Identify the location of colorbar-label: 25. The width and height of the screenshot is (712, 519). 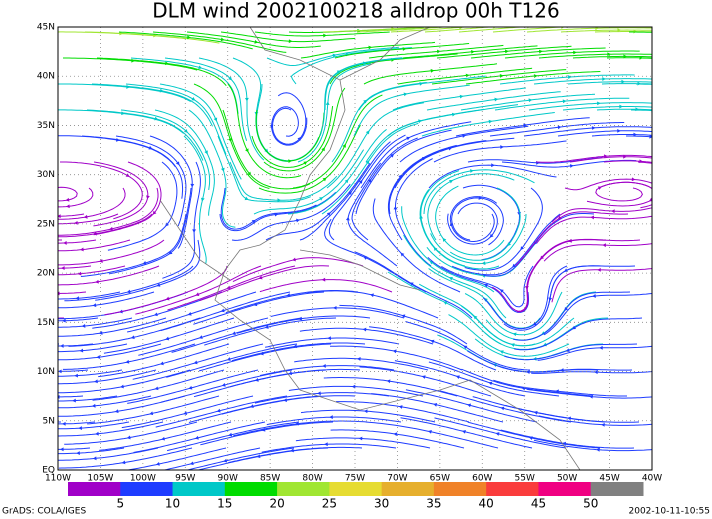
(329, 504).